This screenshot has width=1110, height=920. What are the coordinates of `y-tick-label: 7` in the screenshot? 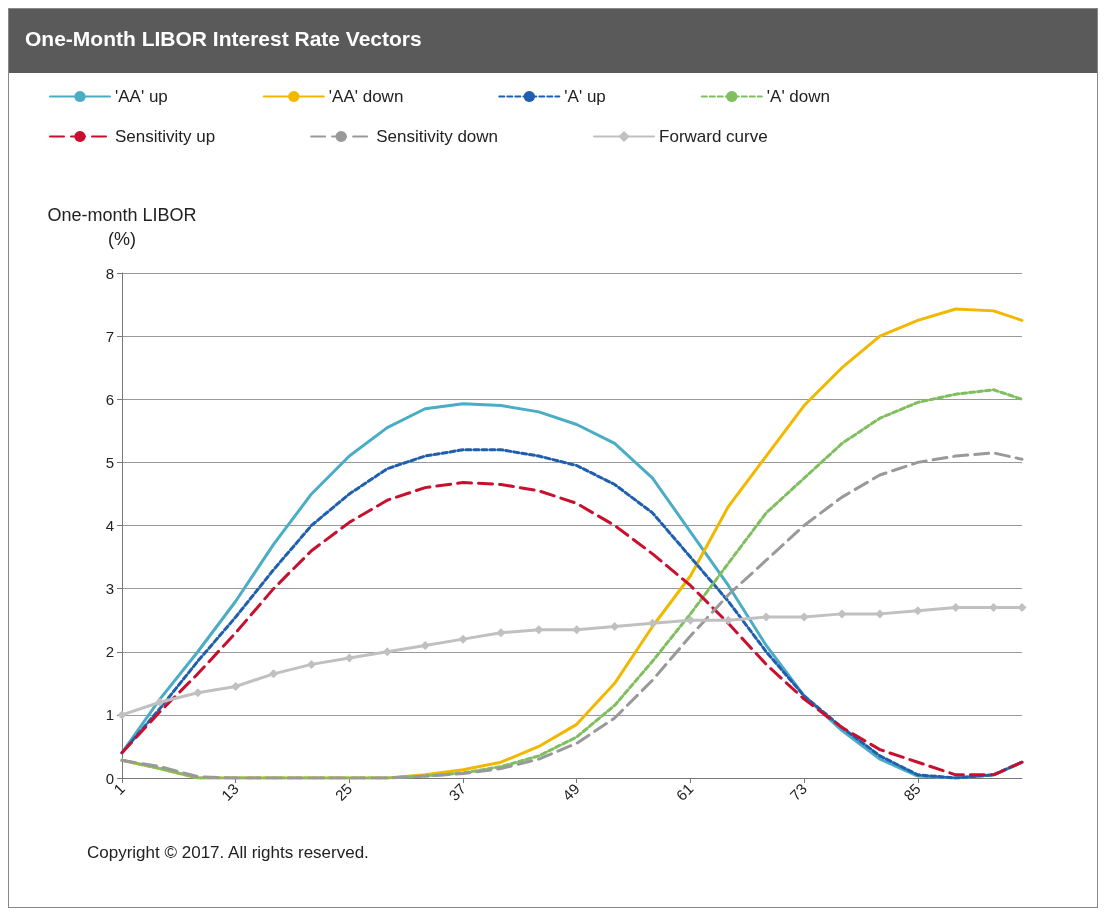 It's located at (109, 336).